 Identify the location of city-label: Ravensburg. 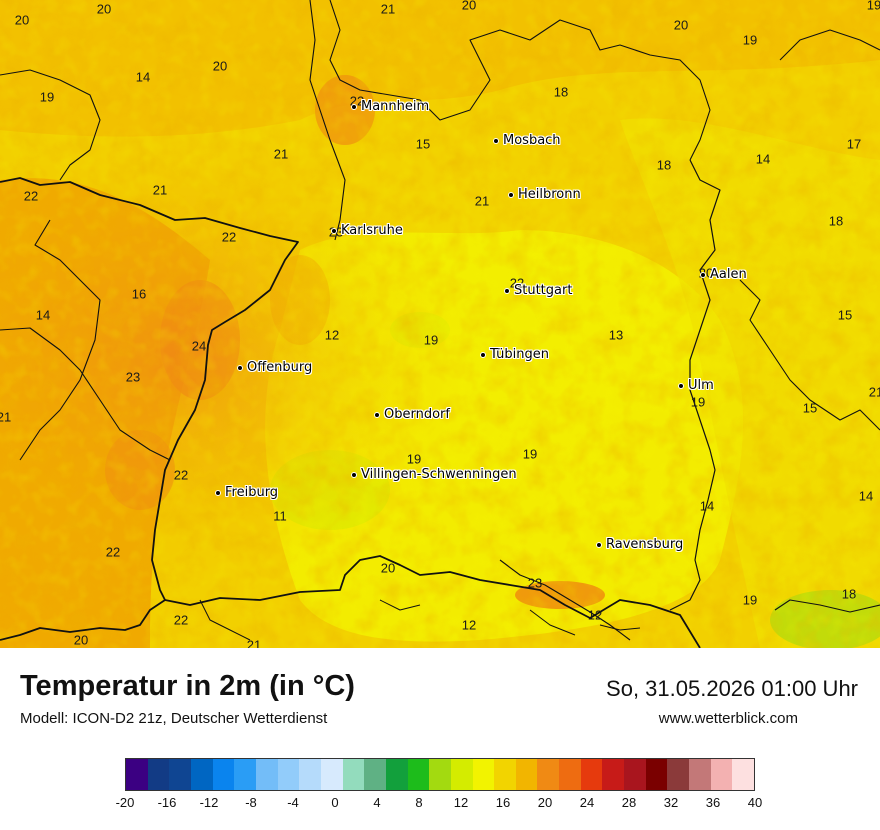
(645, 544).